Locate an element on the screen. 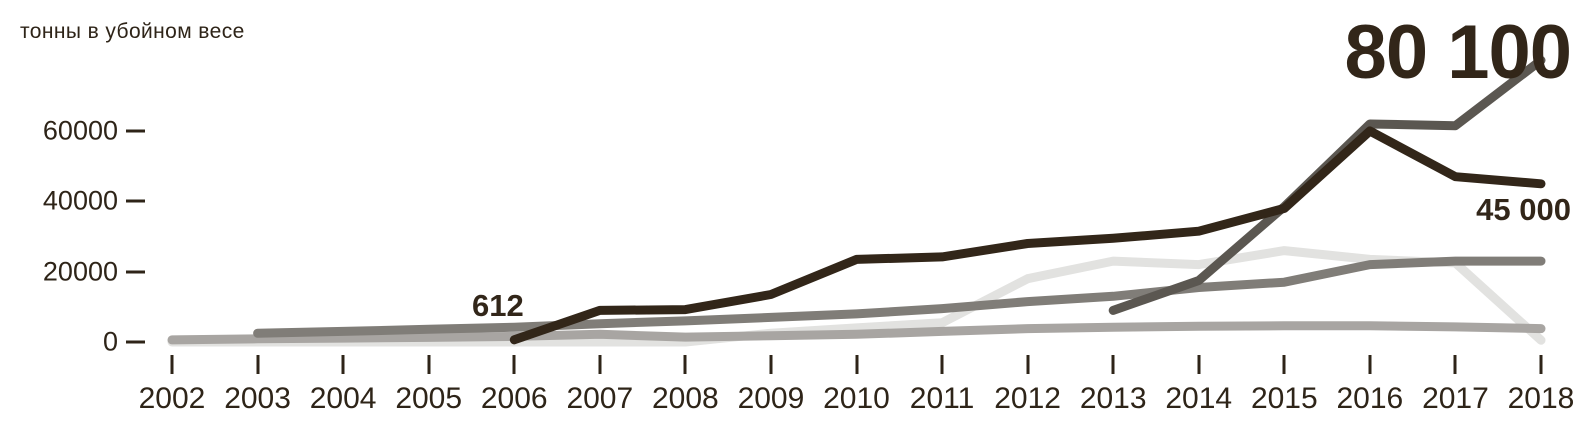 Image resolution: width=1581 pixels, height=432 pixels. x-tick-label: 2018 is located at coordinates (1541, 398).